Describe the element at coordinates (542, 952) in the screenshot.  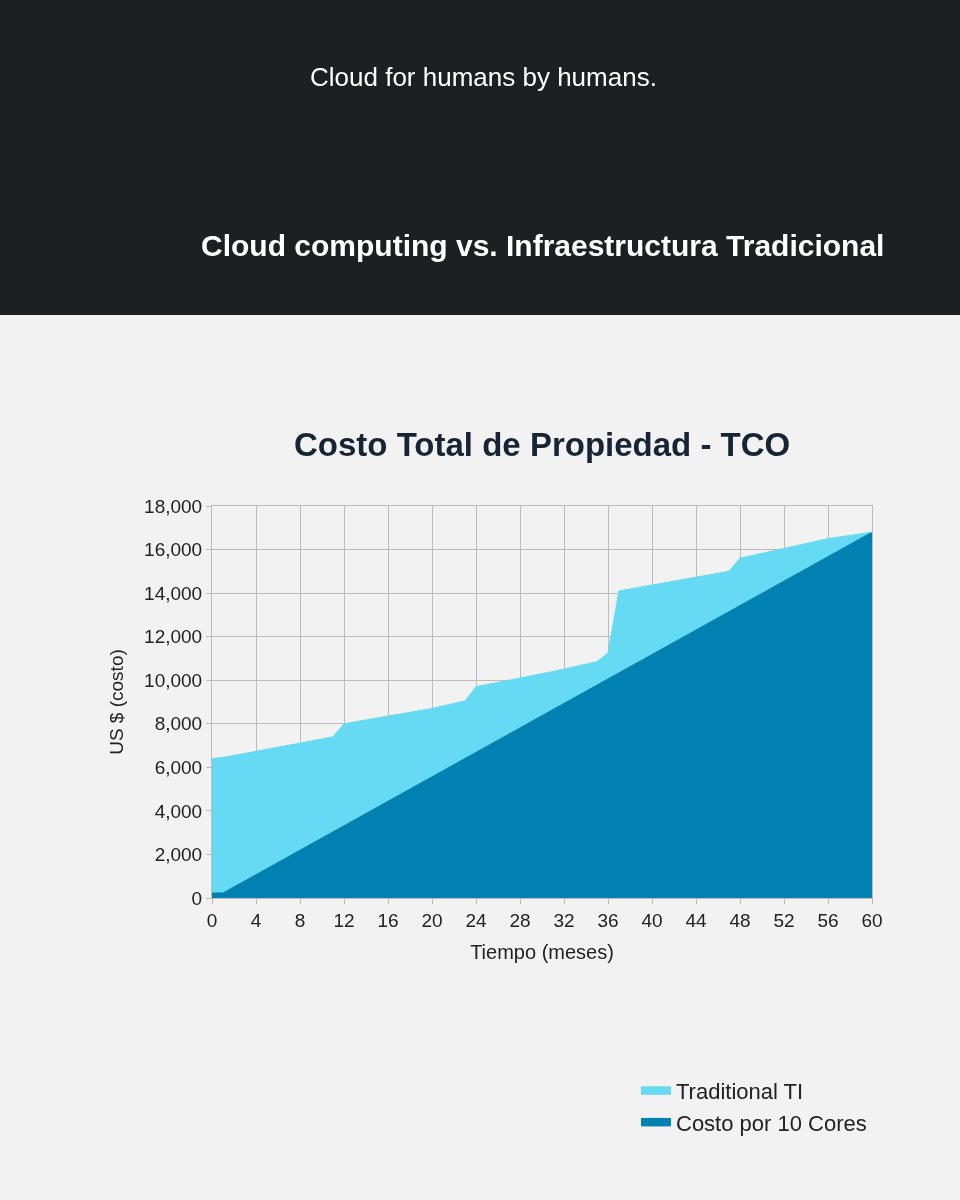
I see `x-axis-title: Tiempo (meses)` at that location.